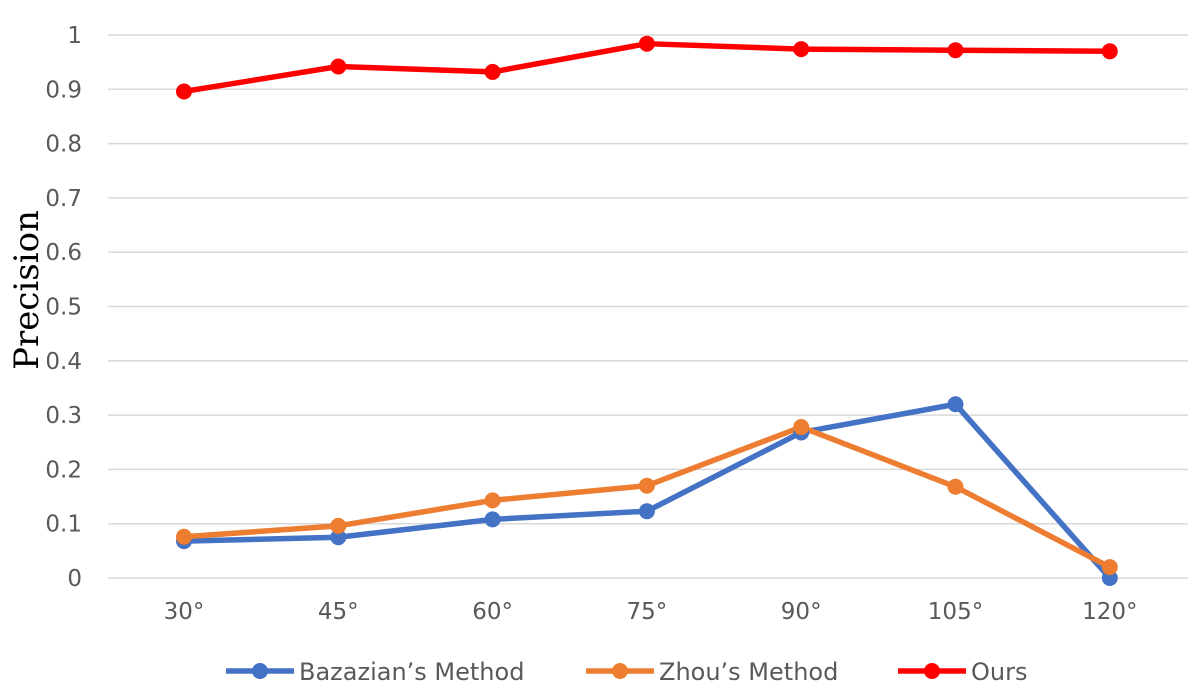 The width and height of the screenshot is (1189, 692). I want to click on legend: Bazazian’s Method Zhou’s Method Ours, so click(626, 672).